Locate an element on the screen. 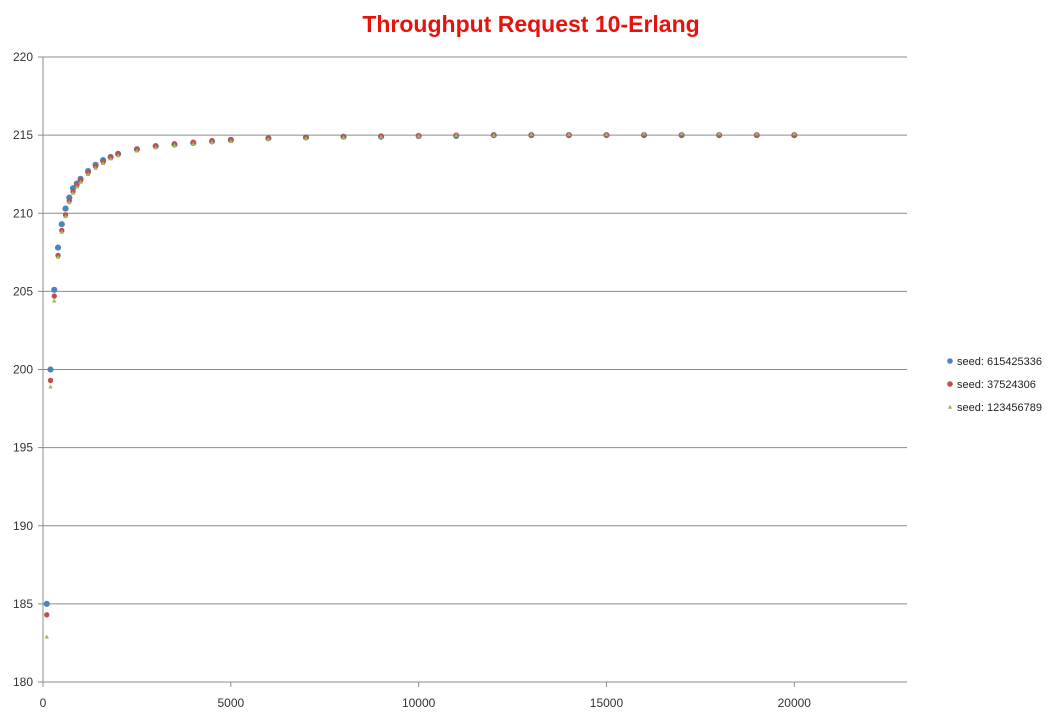  y-tick-label: 220 is located at coordinates (23, 57).